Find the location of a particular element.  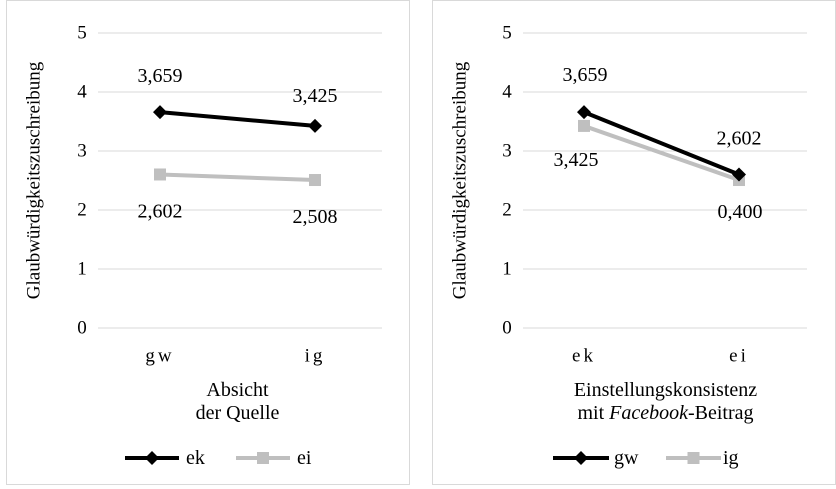

legend-marker-ek is located at coordinates (152, 458).